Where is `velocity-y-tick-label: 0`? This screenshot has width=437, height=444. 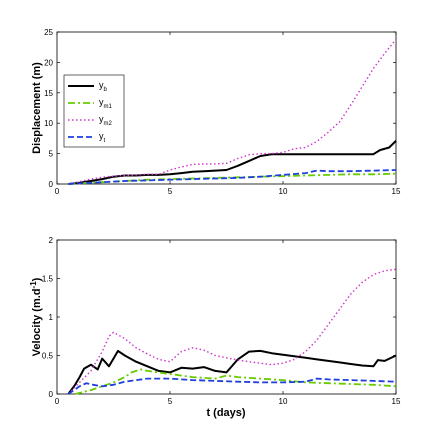 velocity-y-tick-label: 0 is located at coordinates (51, 394).